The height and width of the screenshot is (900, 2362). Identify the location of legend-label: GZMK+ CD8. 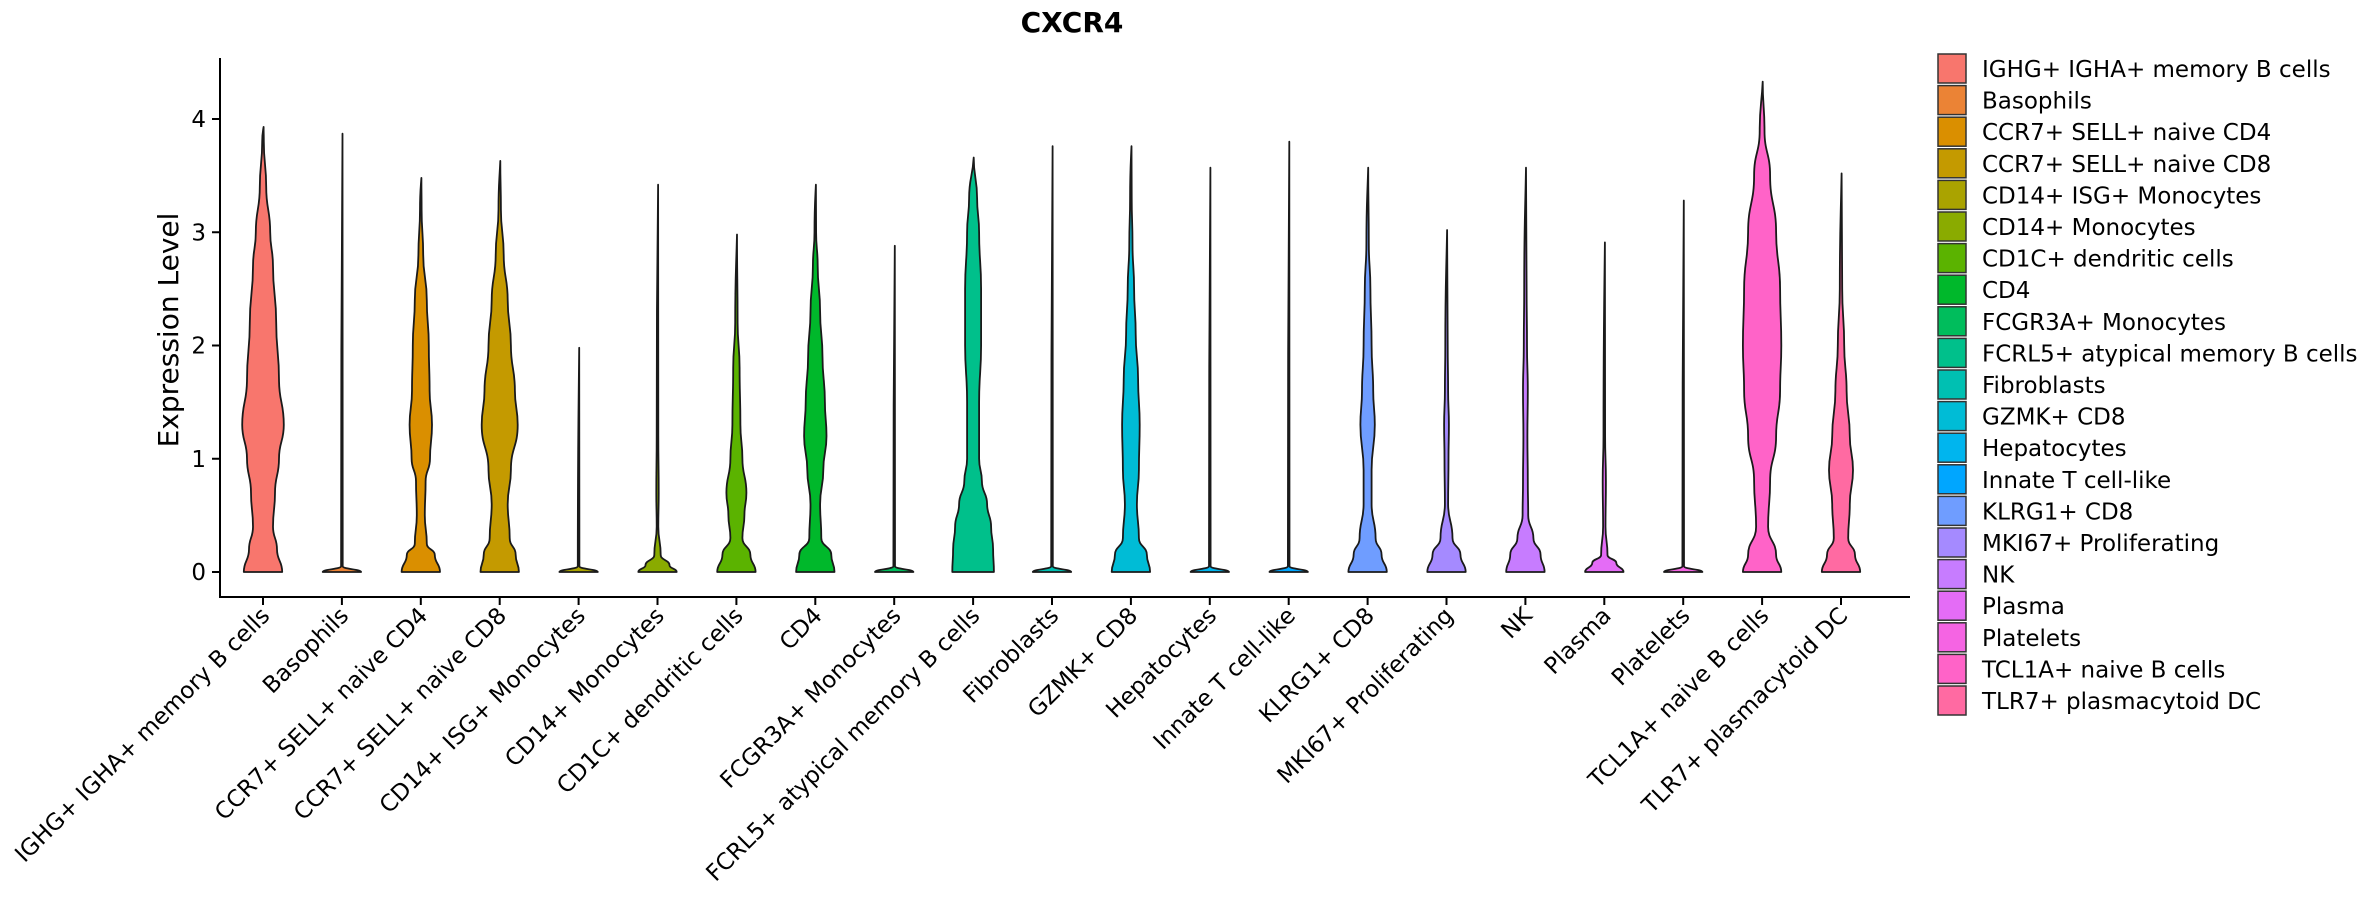
(2054, 418).